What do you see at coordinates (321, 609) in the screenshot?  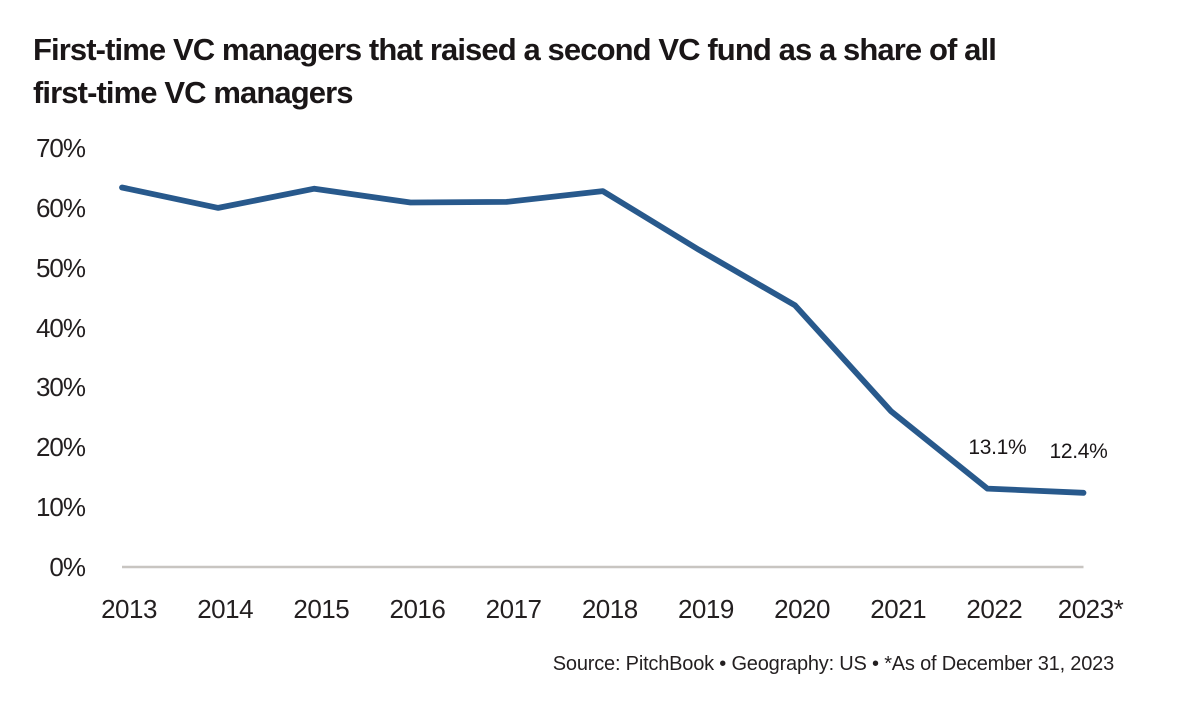 I see `x-tick-label: 2015` at bounding box center [321, 609].